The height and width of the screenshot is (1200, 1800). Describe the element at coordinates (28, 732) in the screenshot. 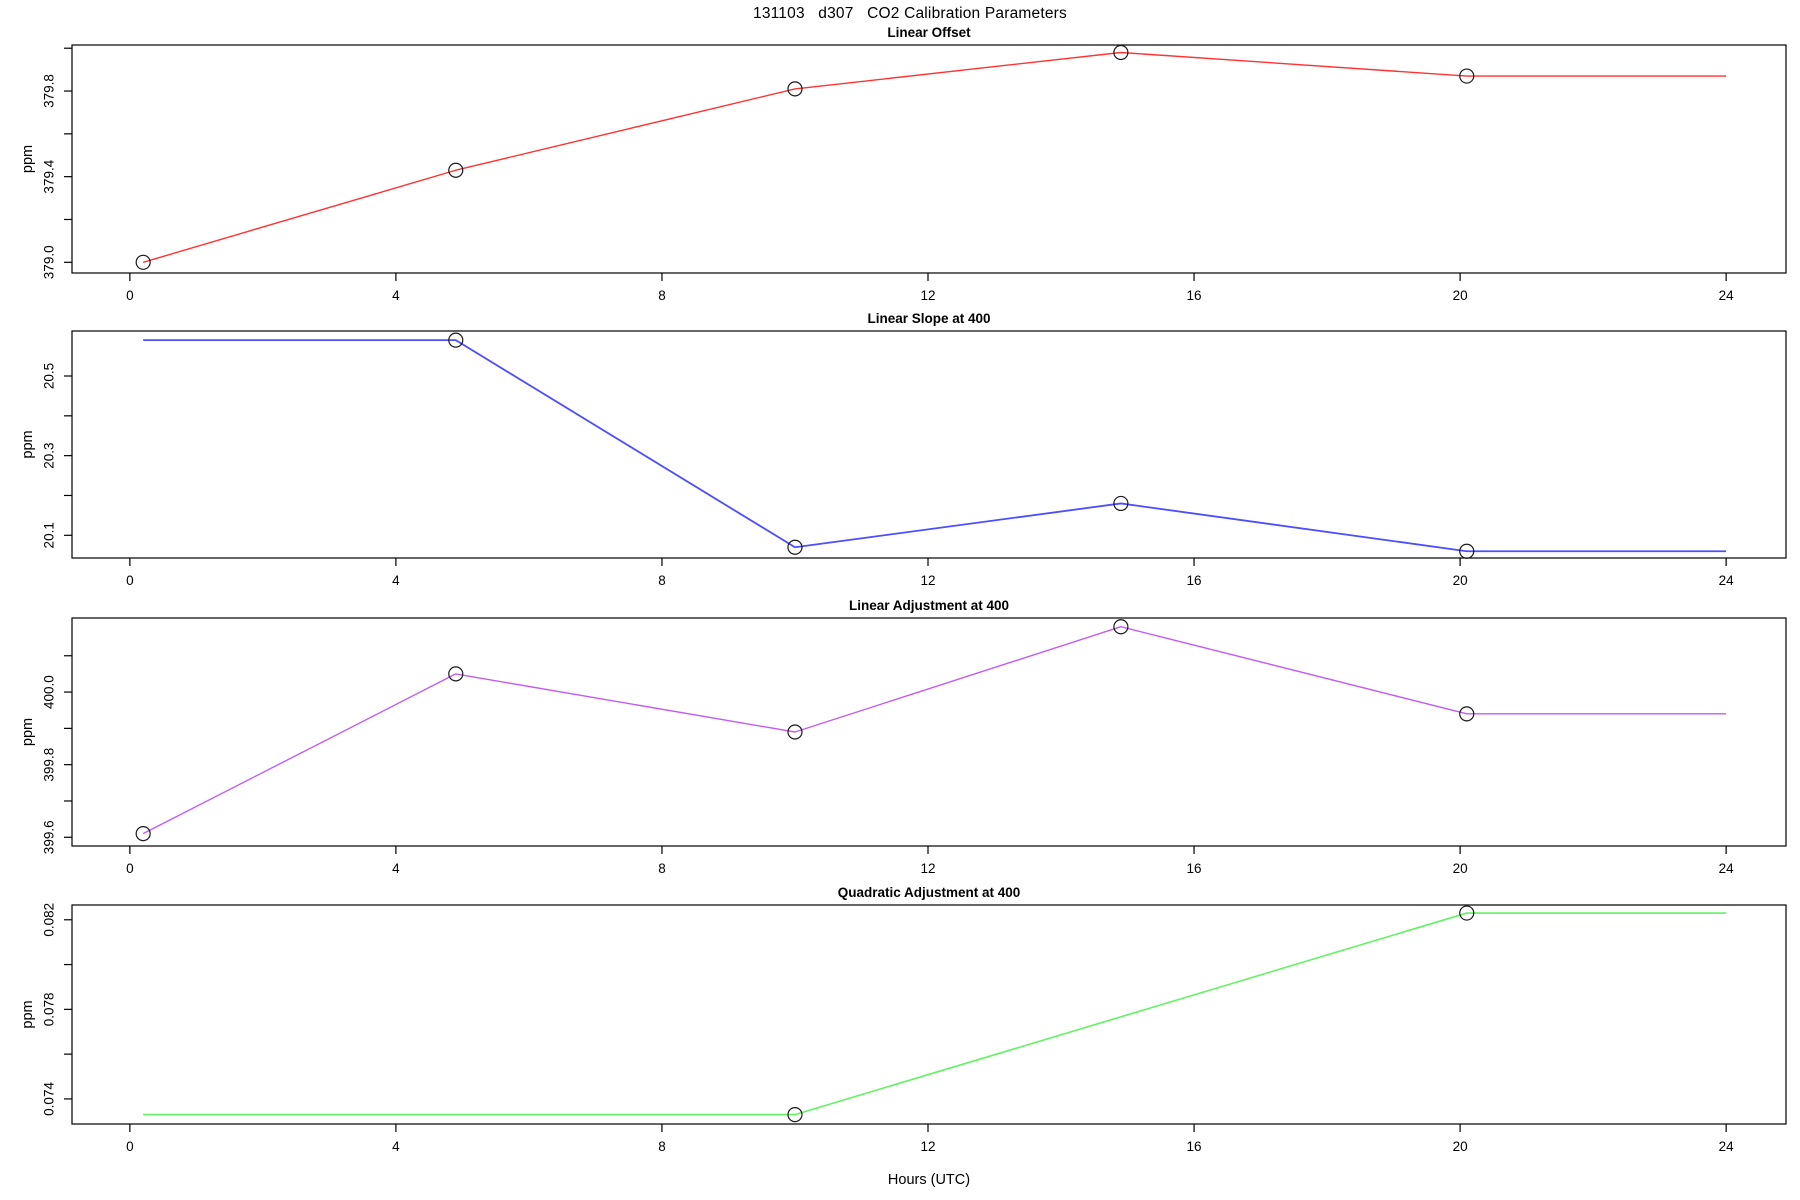

I see `panel-3-y-axis-title: ppm` at that location.